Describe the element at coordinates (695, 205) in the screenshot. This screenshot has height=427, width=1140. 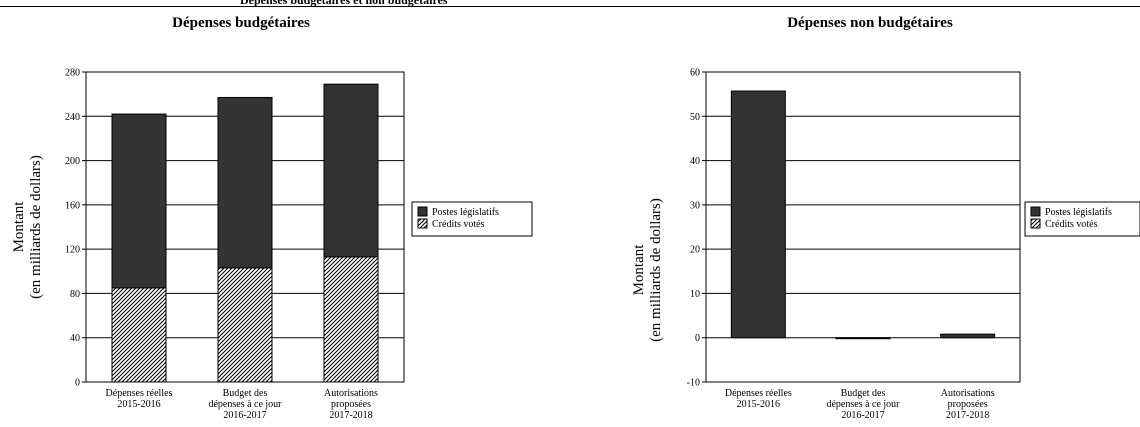
I see `y-tick-label: 30` at that location.